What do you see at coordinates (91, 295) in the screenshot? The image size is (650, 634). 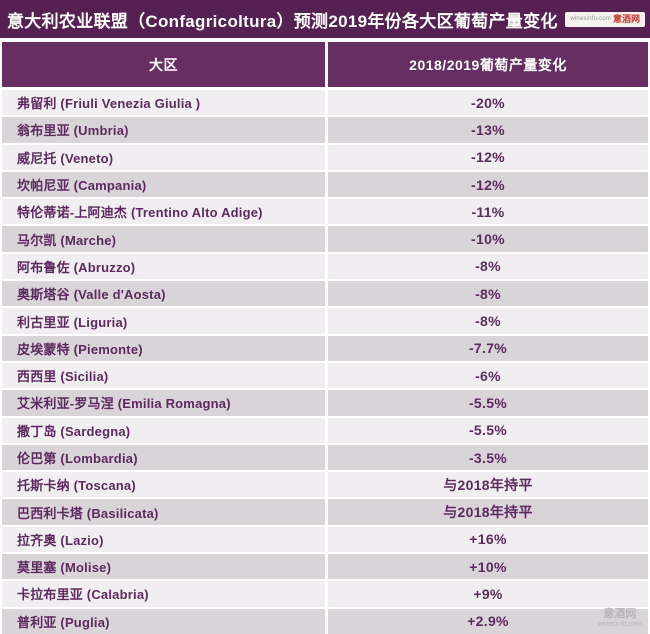 I see `region-cell: 奥斯塔谷 (Valle d'Aosta)` at bounding box center [91, 295].